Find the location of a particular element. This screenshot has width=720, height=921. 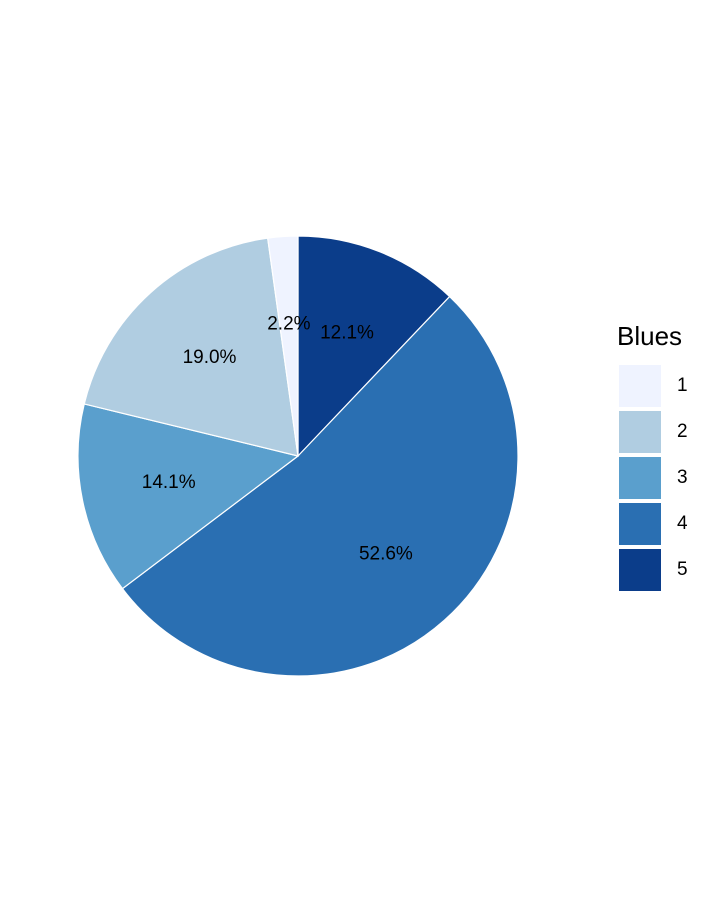

slice-label-4: 52.6% is located at coordinates (386, 554).